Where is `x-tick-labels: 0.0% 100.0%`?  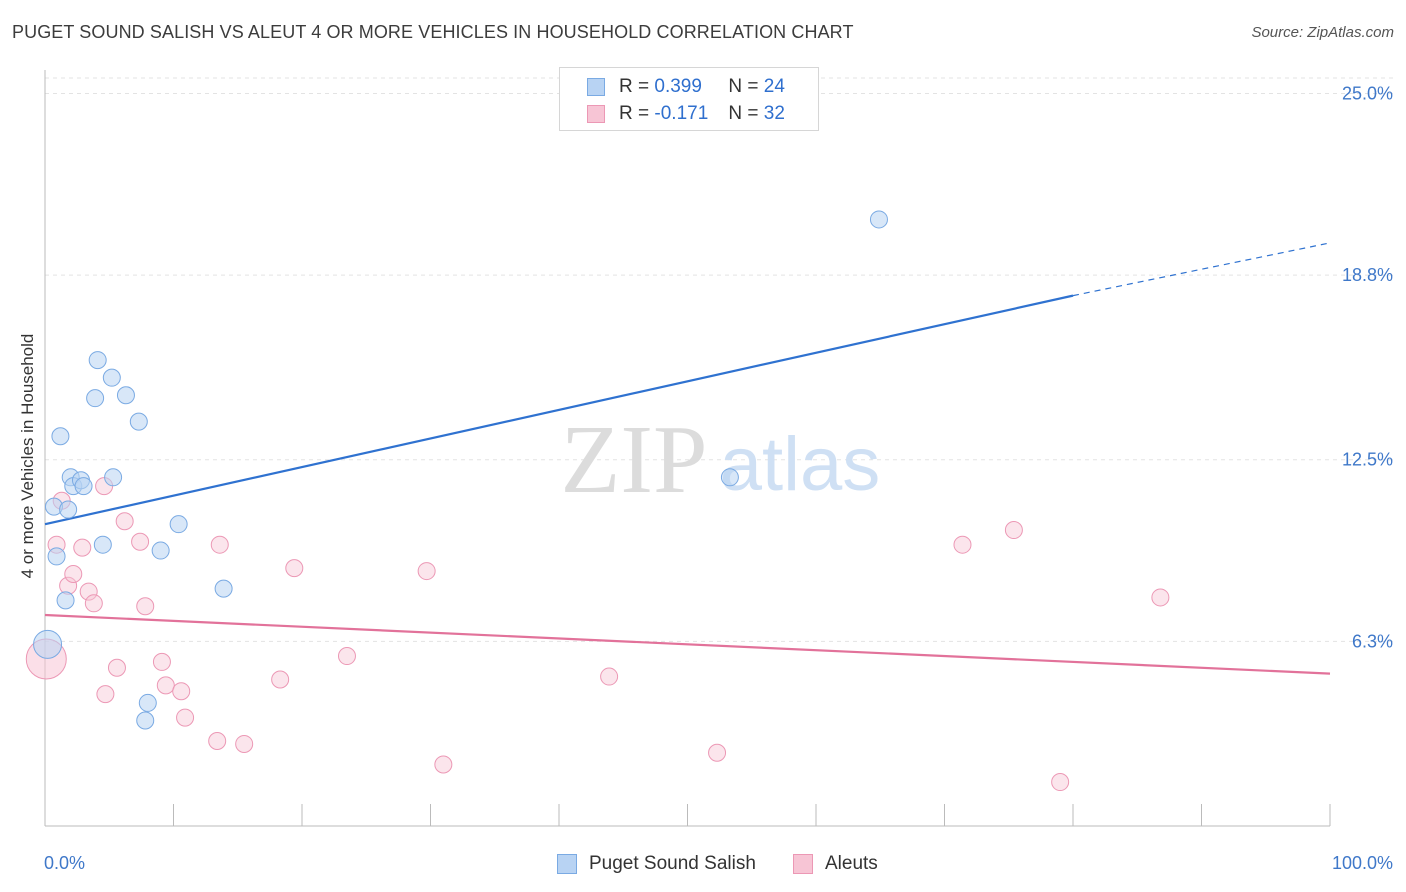 x-tick-labels: 0.0% 100.0% is located at coordinates (718, 863).